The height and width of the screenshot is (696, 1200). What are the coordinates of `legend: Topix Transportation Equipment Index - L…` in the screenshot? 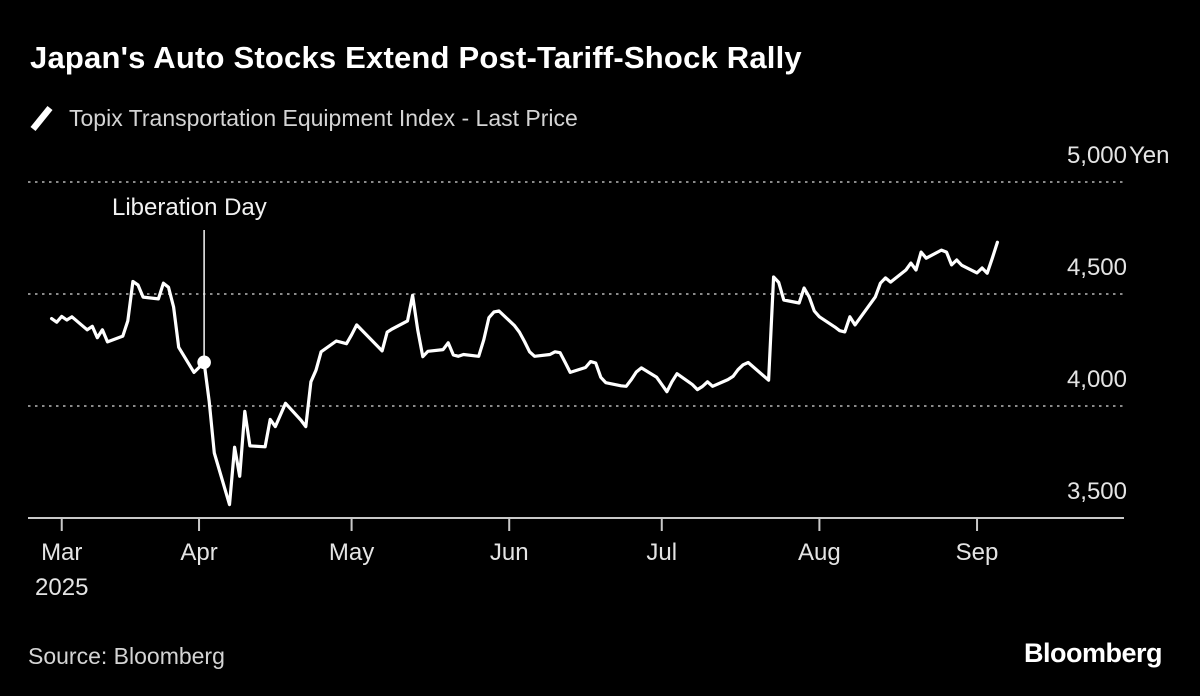 It's located at (303, 118).